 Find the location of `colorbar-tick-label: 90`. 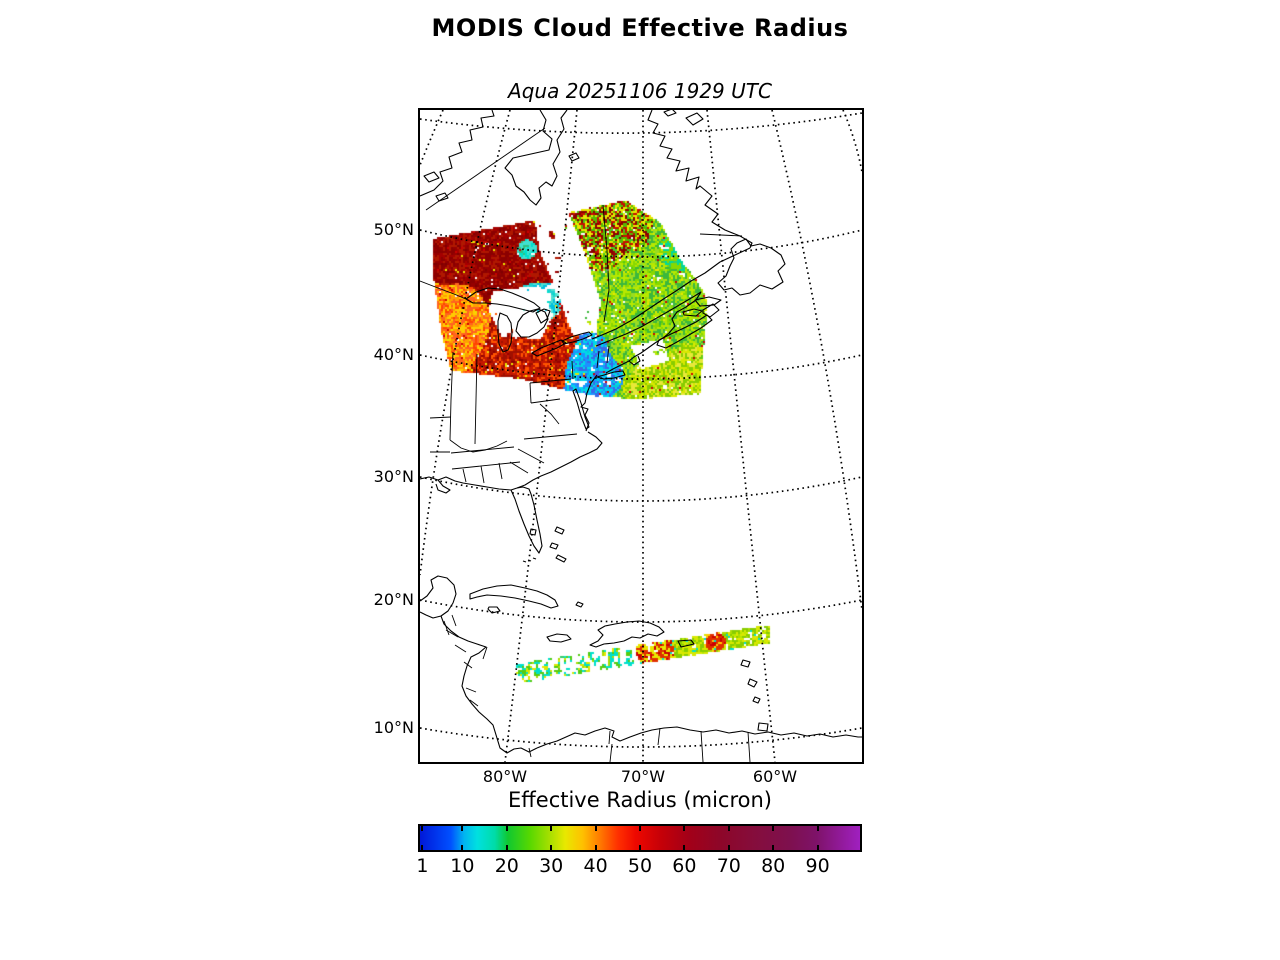

colorbar-tick-label: 90 is located at coordinates (817, 866).